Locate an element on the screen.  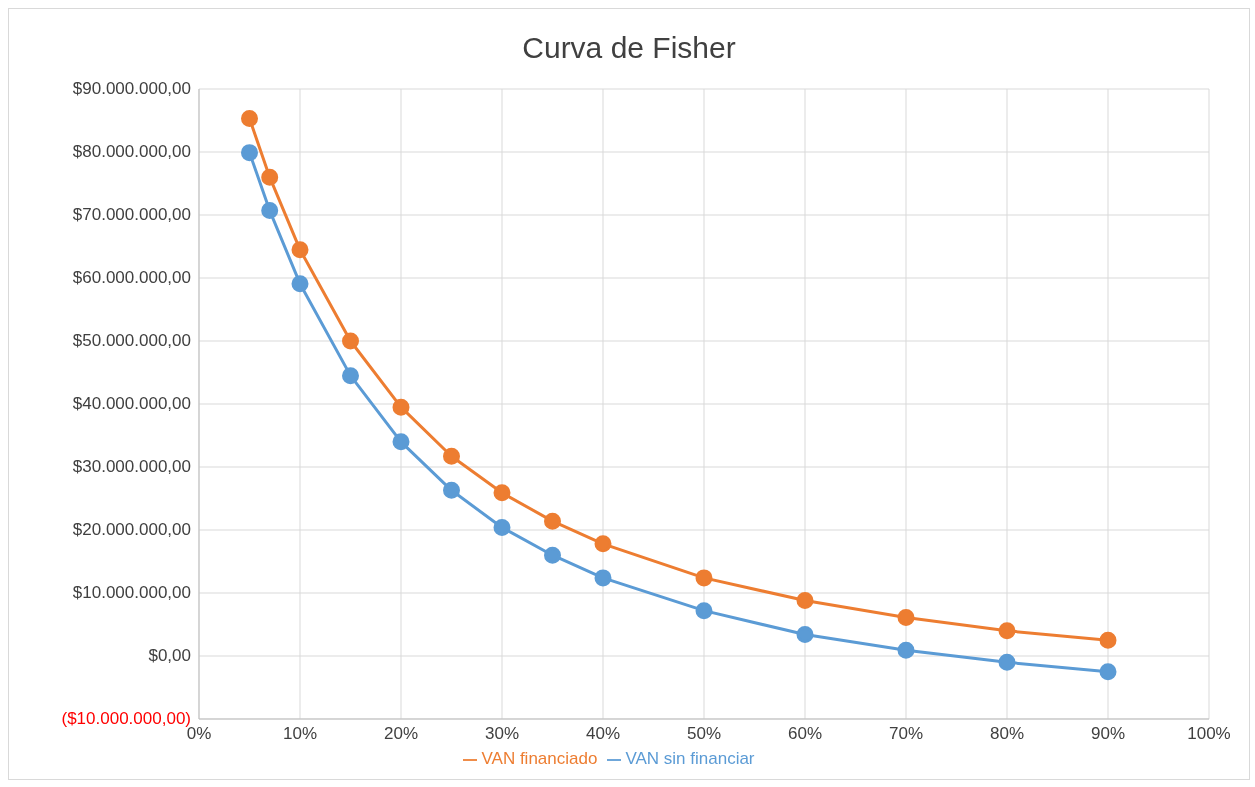
y-tick-label: $40.000.000,00 is located at coordinates (131, 403).